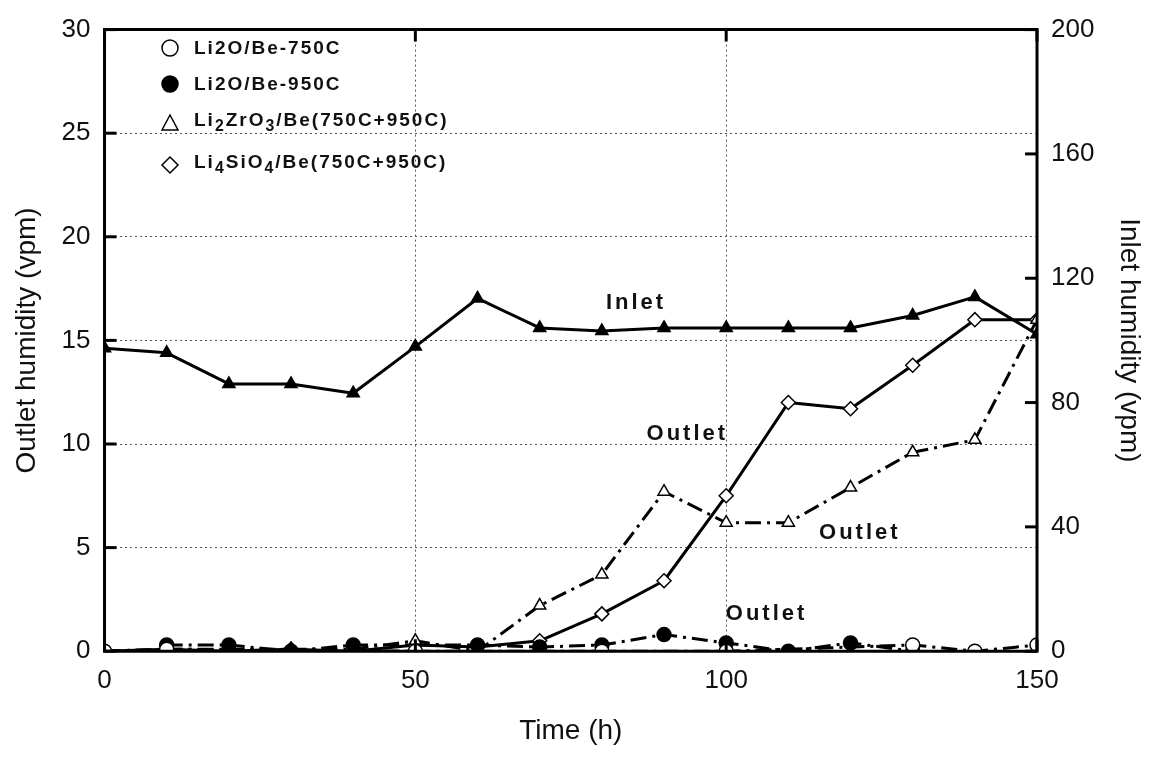 Image resolution: width=1160 pixels, height=758 pixels. What do you see at coordinates (415, 678) in the screenshot?
I see `x-tick-label: 50` at bounding box center [415, 678].